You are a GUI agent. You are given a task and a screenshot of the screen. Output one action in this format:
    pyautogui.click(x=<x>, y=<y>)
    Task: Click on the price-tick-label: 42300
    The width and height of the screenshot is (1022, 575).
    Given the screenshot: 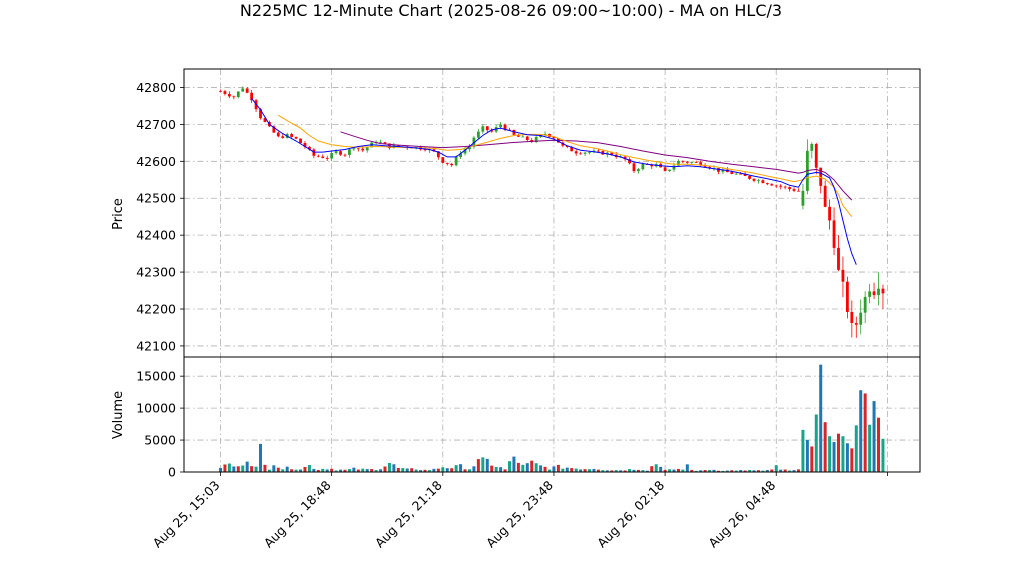 What is the action you would take?
    pyautogui.click(x=156, y=272)
    